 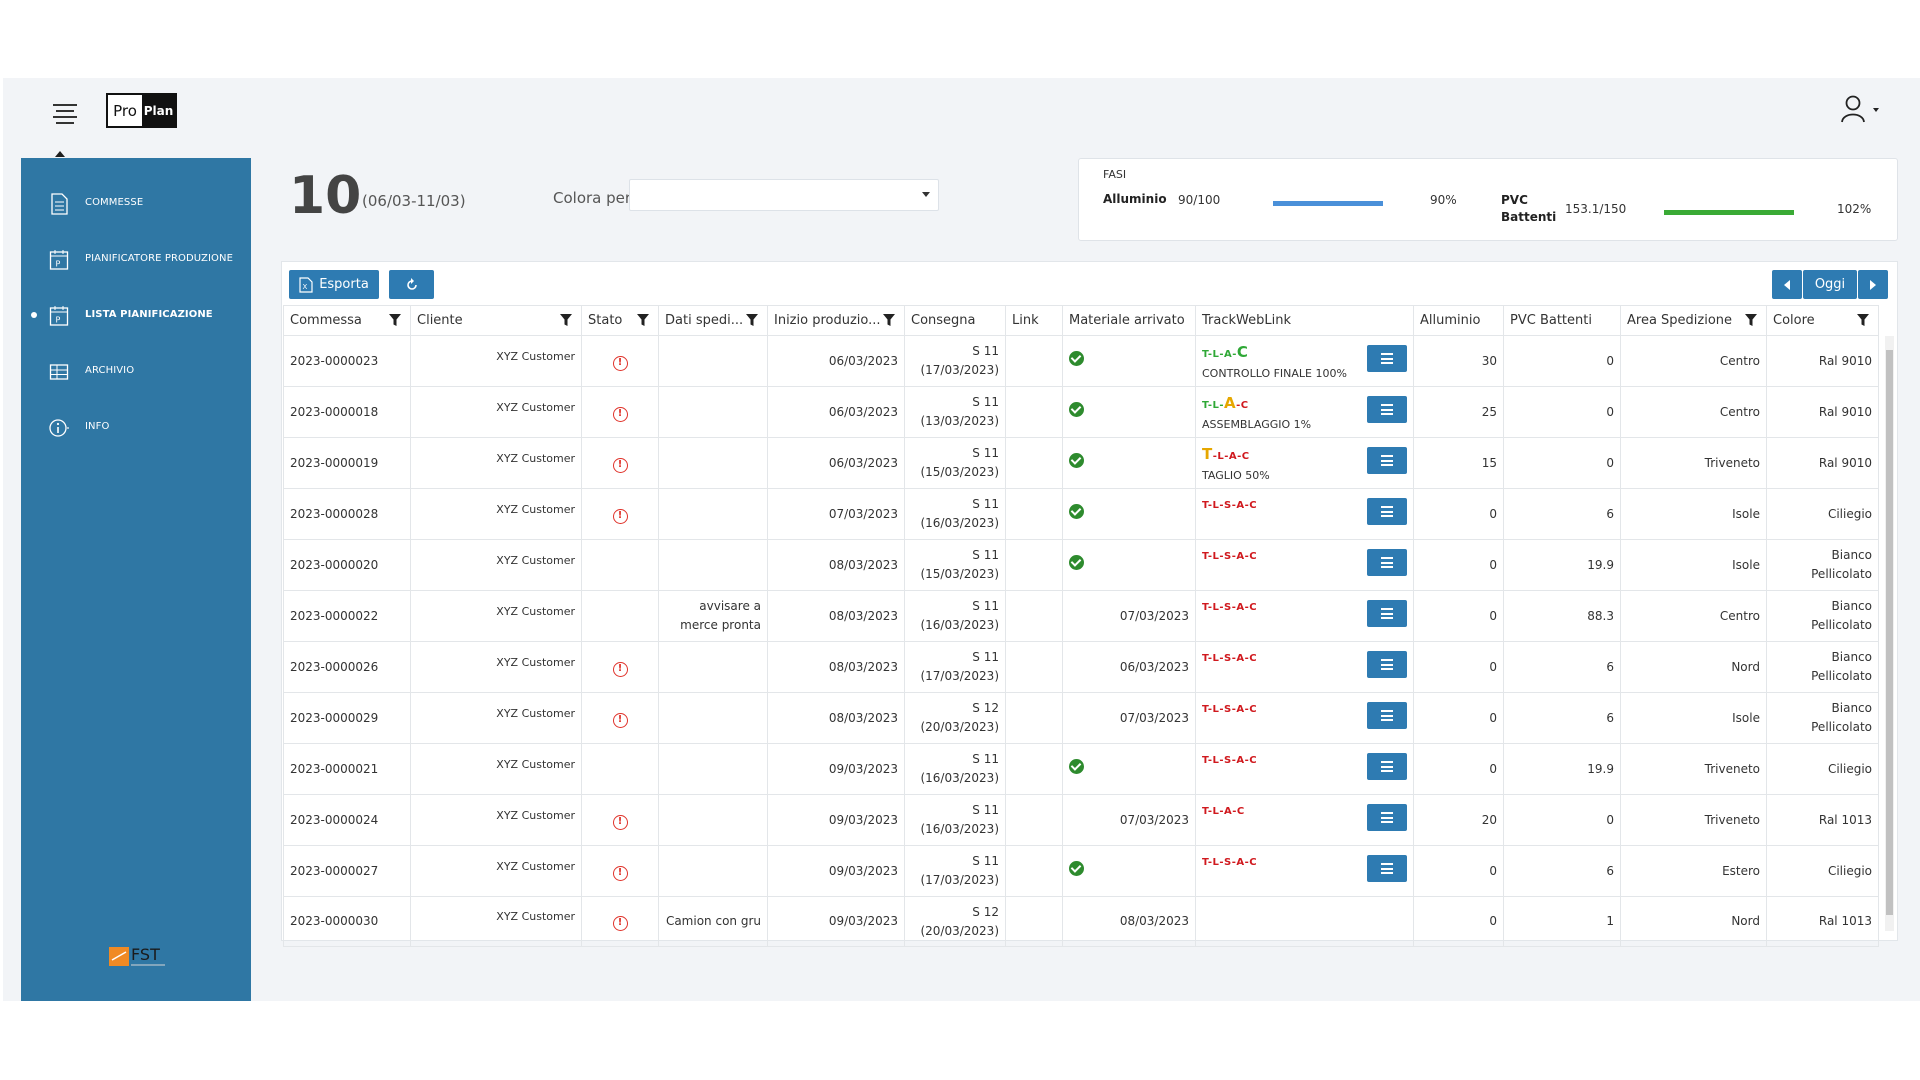 I want to click on material-date: 08/03/2023, so click(x=1154, y=921).